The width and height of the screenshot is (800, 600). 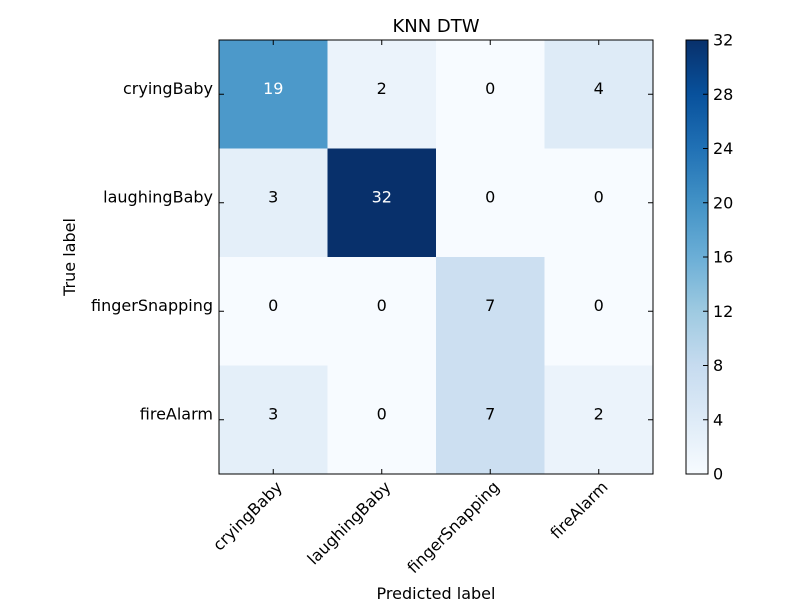 What do you see at coordinates (718, 365) in the screenshot?
I see `colorbar-tick-label: 8` at bounding box center [718, 365].